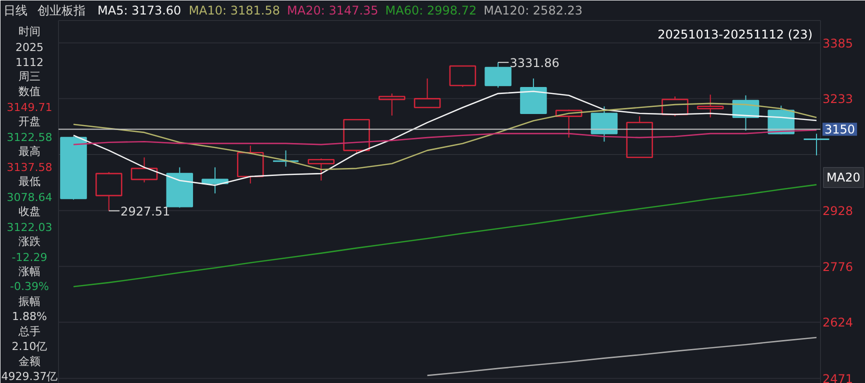  I want to click on annotation: 20251013-20251112 (23), so click(735, 35).